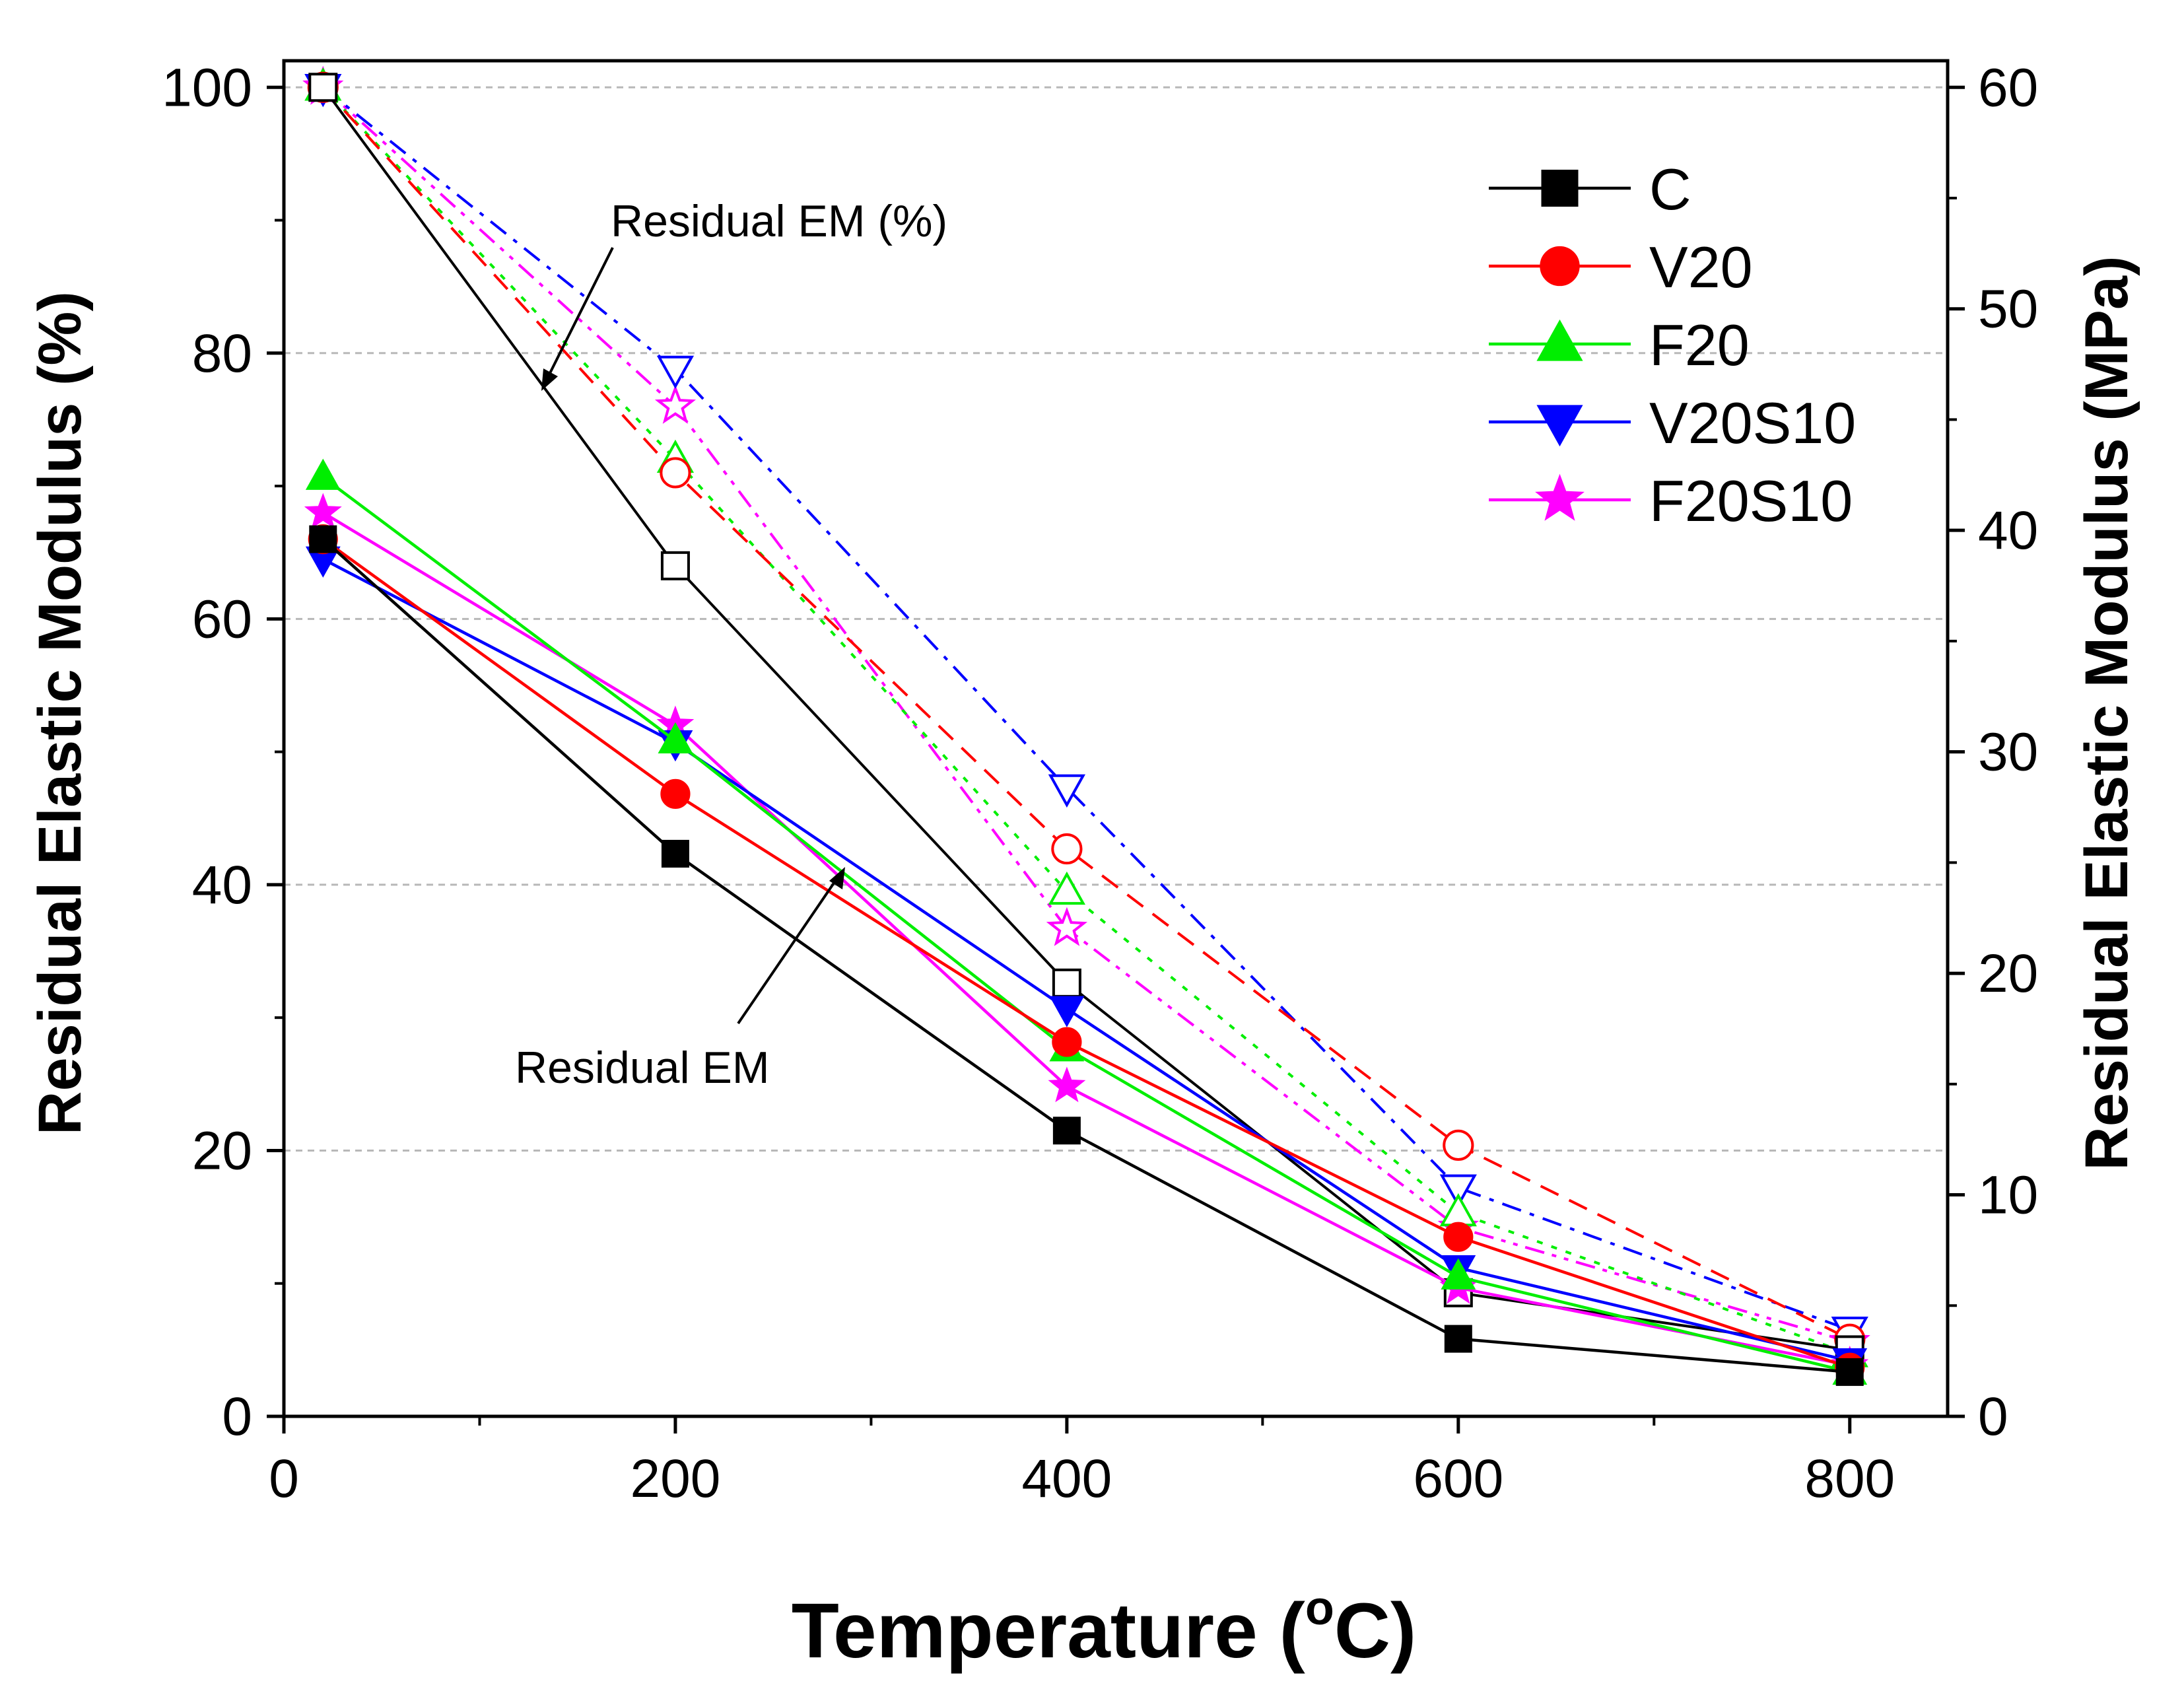 The image size is (2184, 1693). What do you see at coordinates (1049, 1631) in the screenshot?
I see `x-axis-title-main: Temperature (` at bounding box center [1049, 1631].